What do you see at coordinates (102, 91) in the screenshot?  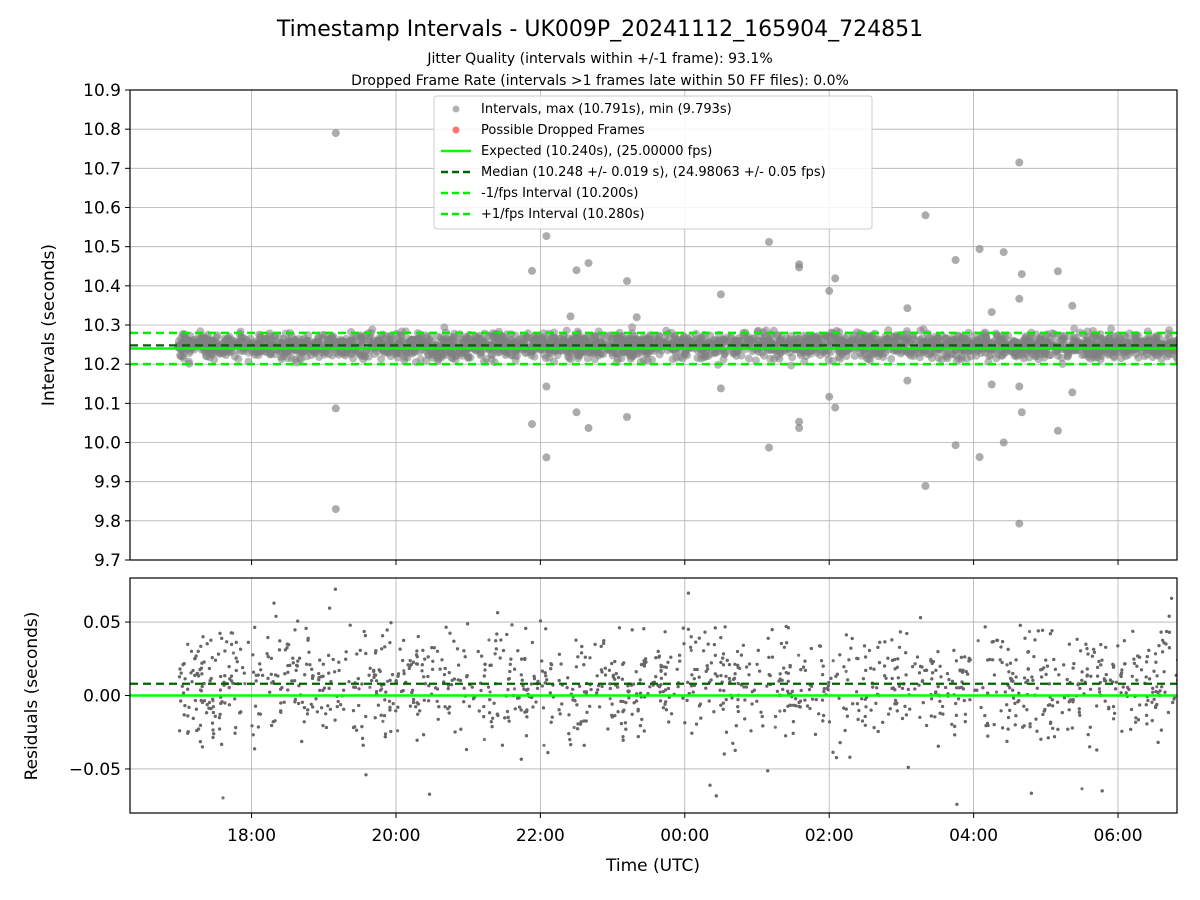 I see `intervals-y-tick-label: 10.9` at bounding box center [102, 91].